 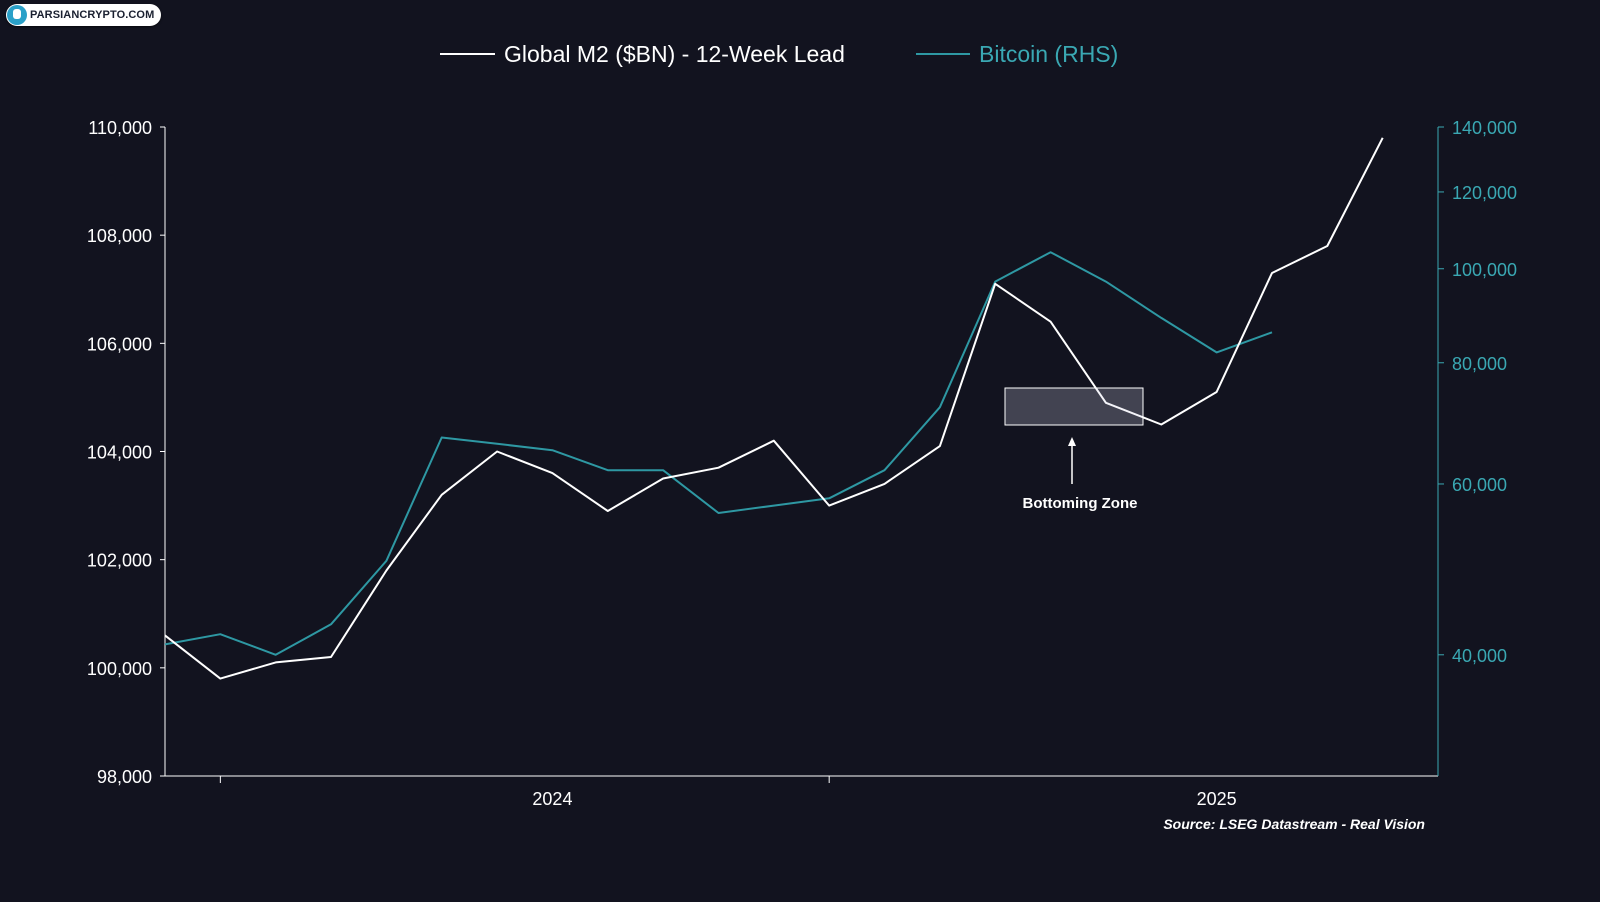 What do you see at coordinates (1479, 485) in the screenshot?
I see `right-axis-tick-label: 60,000` at bounding box center [1479, 485].